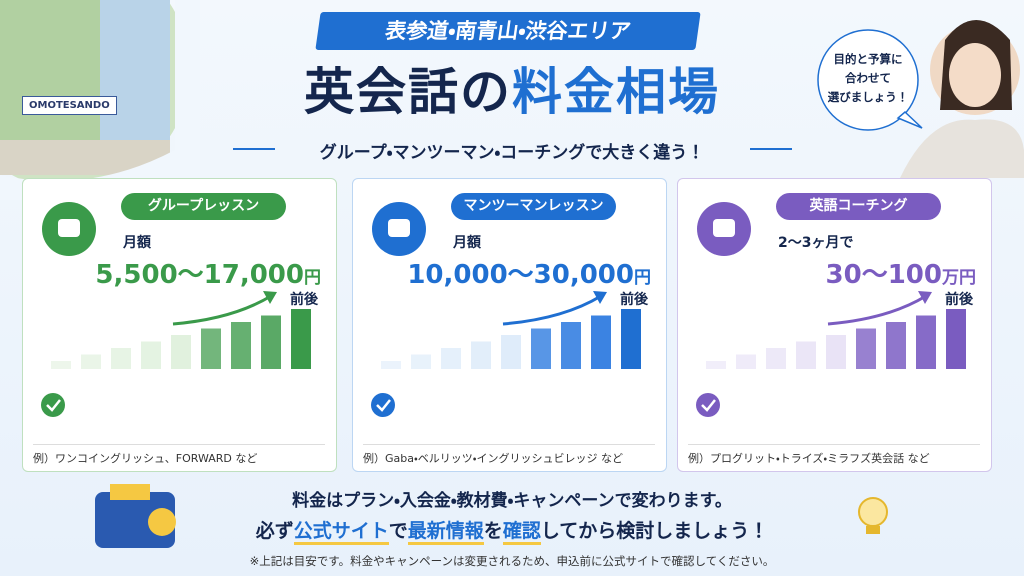 This screenshot has height=576, width=1024. What do you see at coordinates (493, 531) in the screenshot?
I see `footer-text: を` at bounding box center [493, 531].